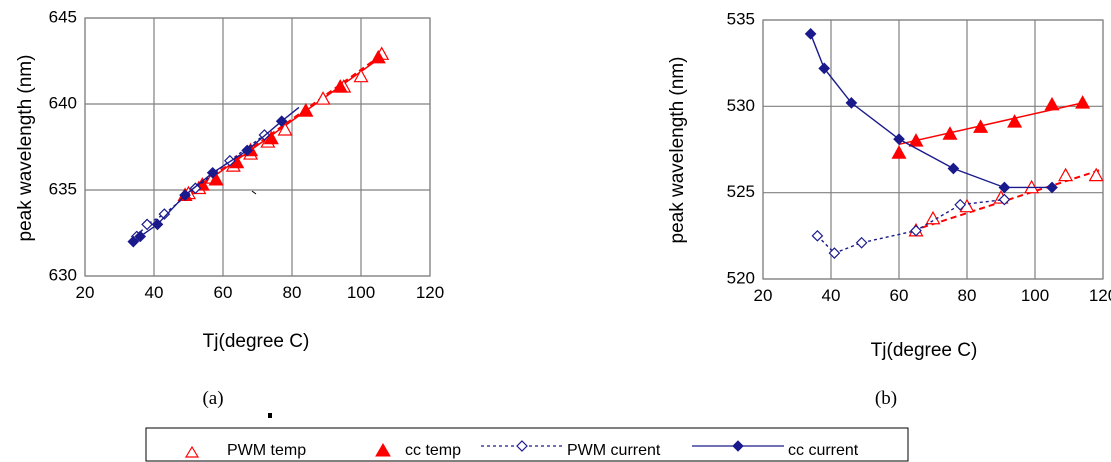  I want to click on legend: PWM temp cc temp PWM current cc current, so click(527, 444).